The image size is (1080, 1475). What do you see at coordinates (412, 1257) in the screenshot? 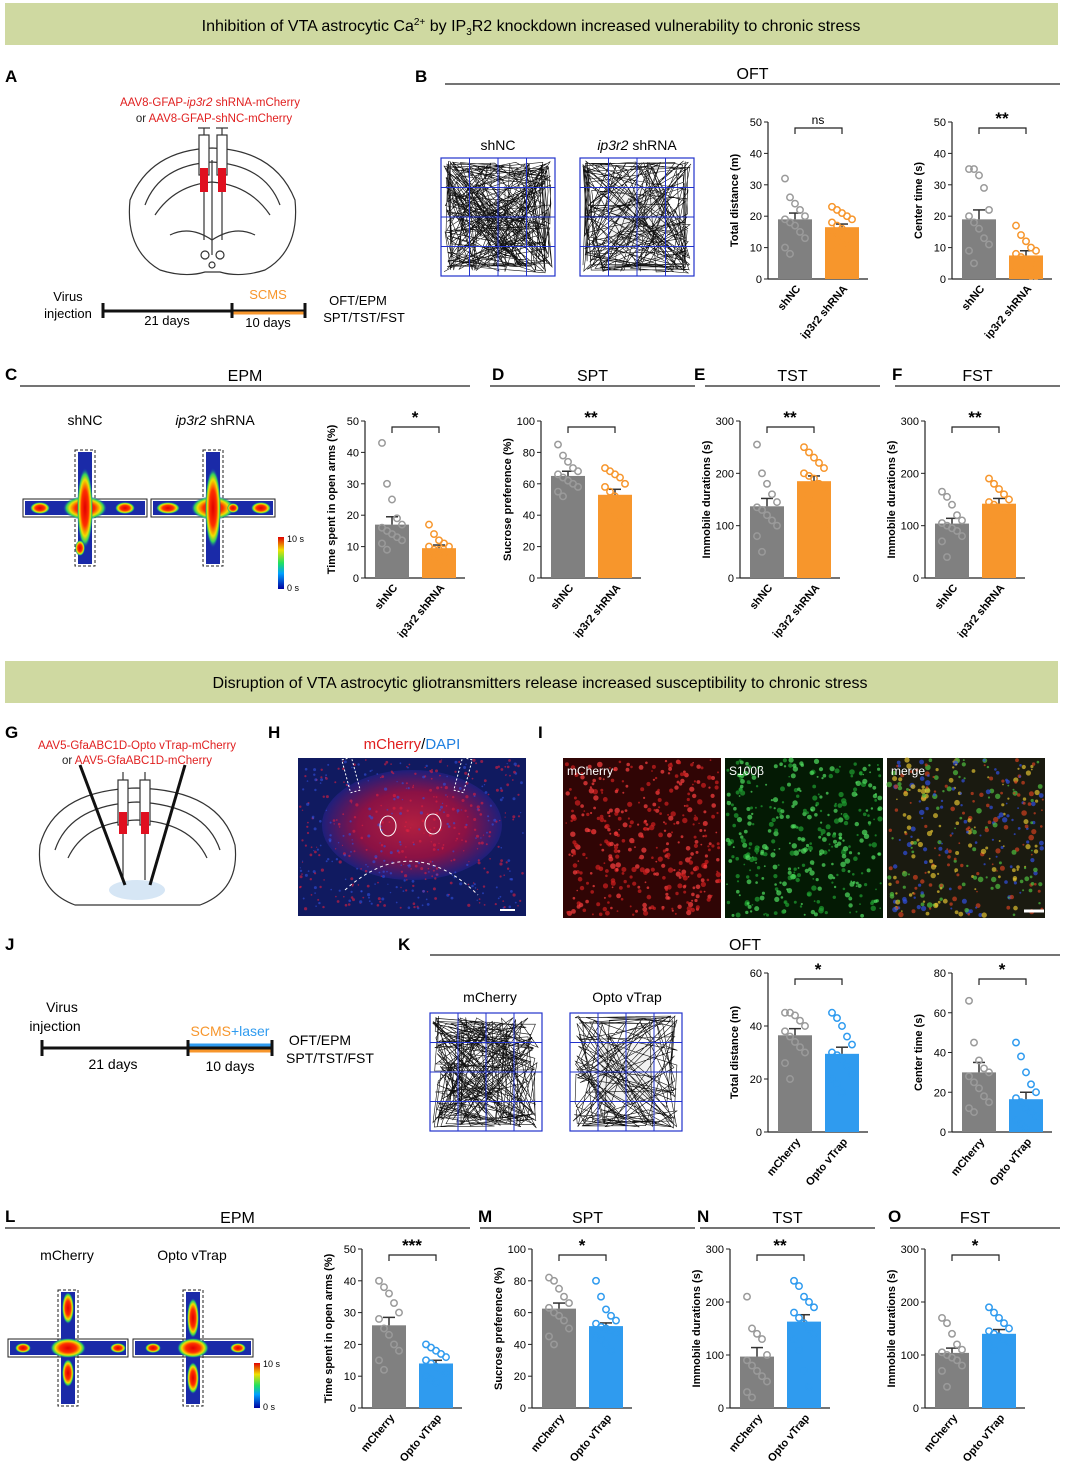
I see `significance-bracket` at bounding box center [412, 1257].